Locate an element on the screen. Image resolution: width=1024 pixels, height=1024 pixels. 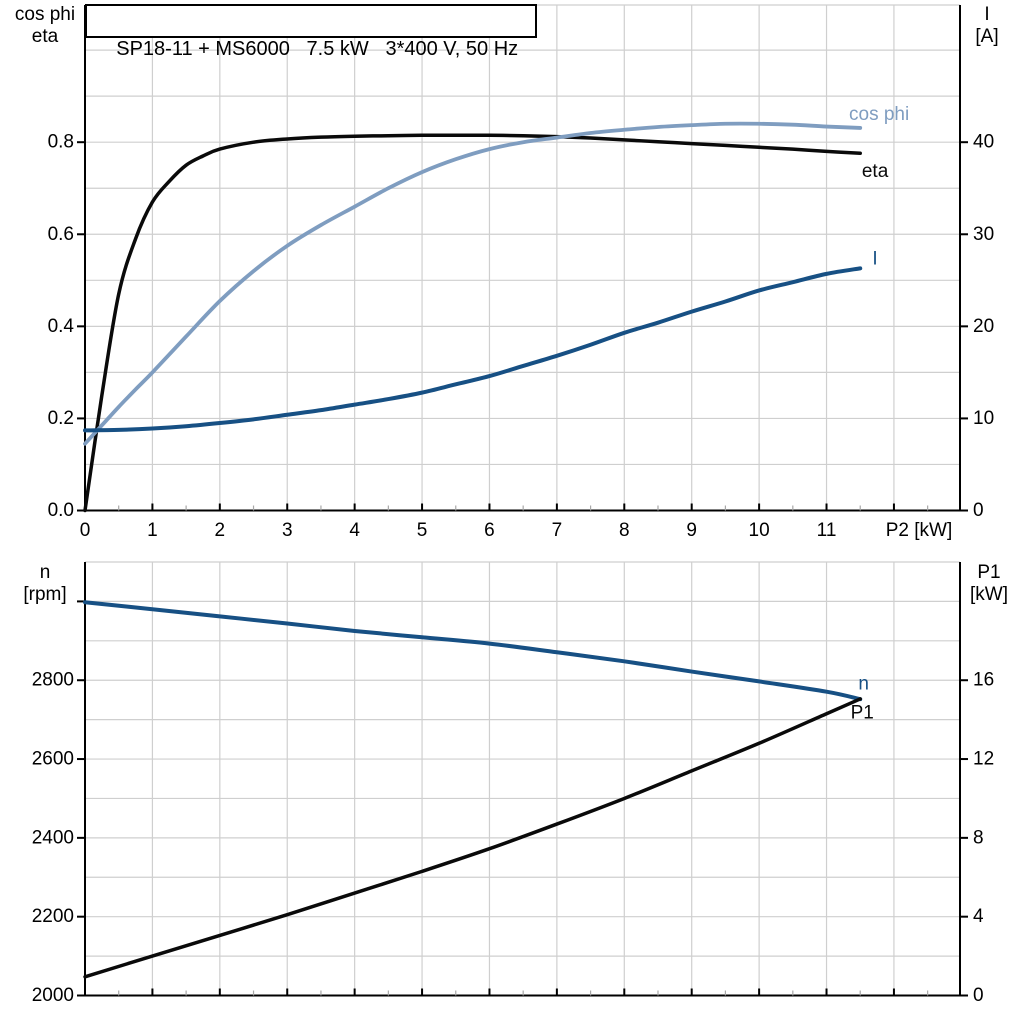
curve-label-I: I is located at coordinates (874, 259).